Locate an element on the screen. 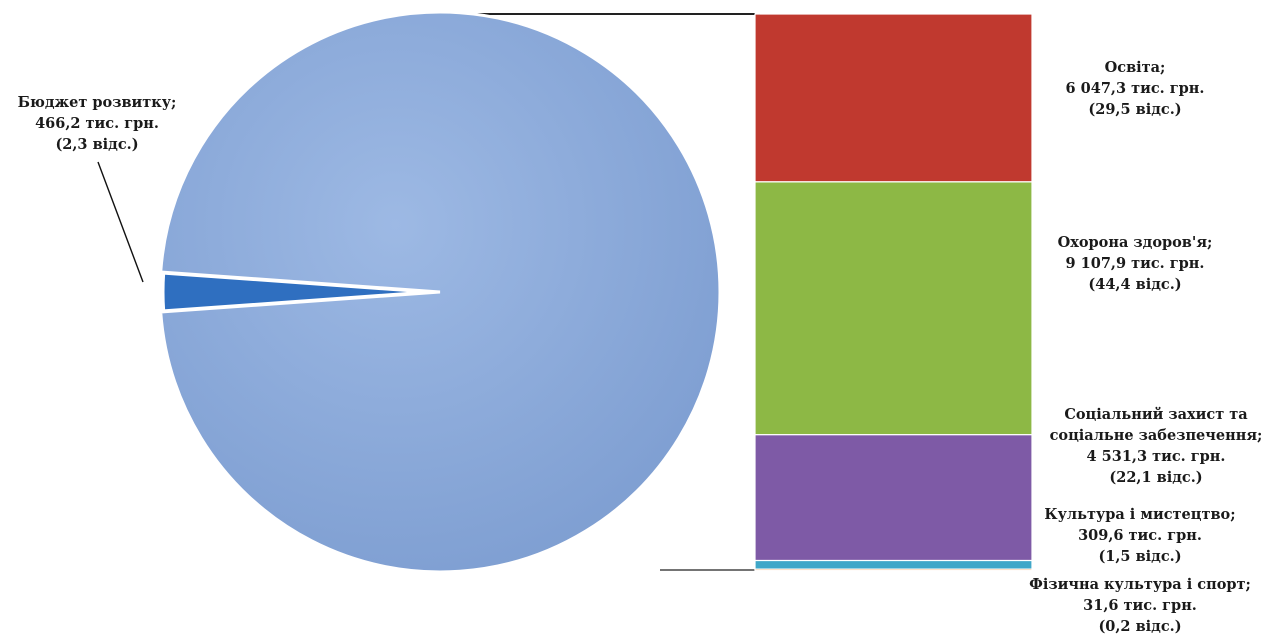 The image size is (1277, 637). label-value: 31,6 тис. грн. is located at coordinates (1140, 605).